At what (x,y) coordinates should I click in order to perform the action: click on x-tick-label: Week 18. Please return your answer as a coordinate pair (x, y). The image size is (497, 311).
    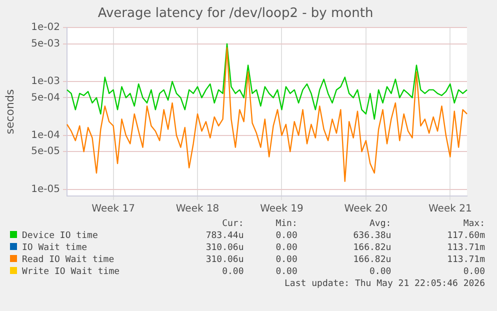
    Looking at the image, I should click on (198, 209).